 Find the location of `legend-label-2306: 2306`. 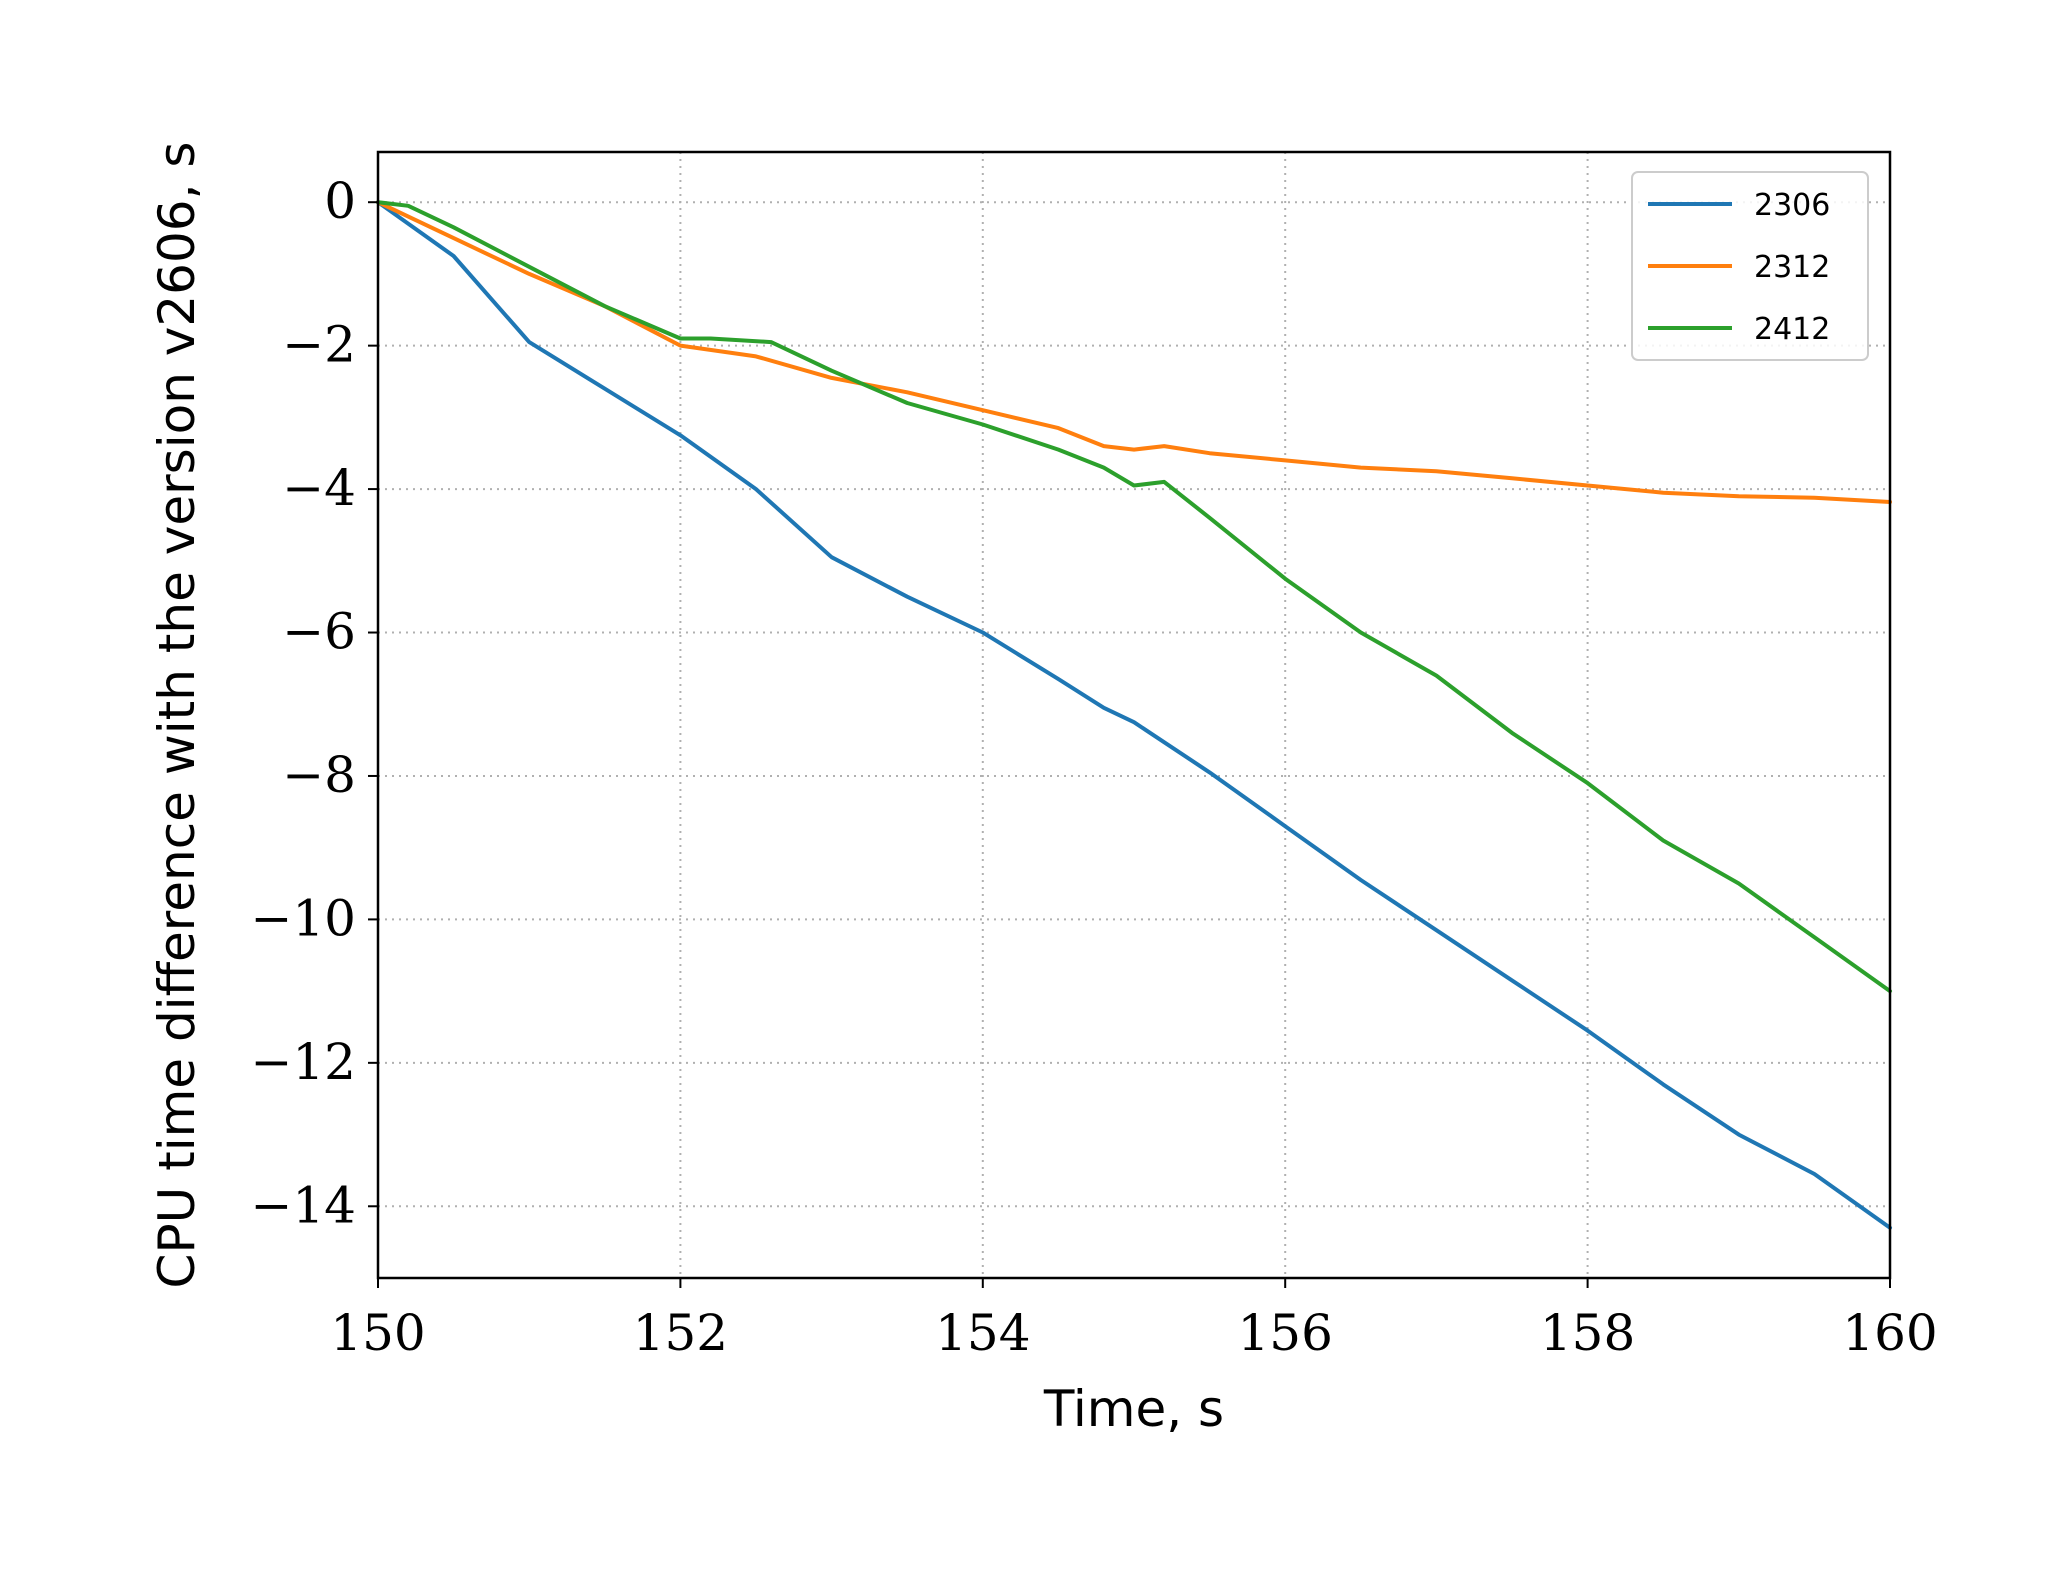

legend-label-2306: 2306 is located at coordinates (1792, 205).